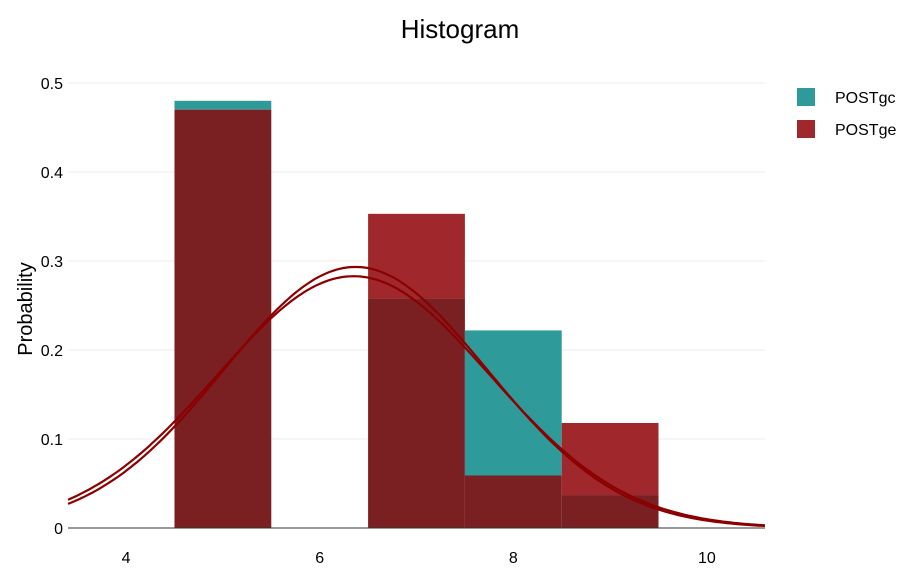 The height and width of the screenshot is (573, 919). What do you see at coordinates (419, 558) in the screenshot?
I see `x-tick-labels: 4 6 8 10` at bounding box center [419, 558].